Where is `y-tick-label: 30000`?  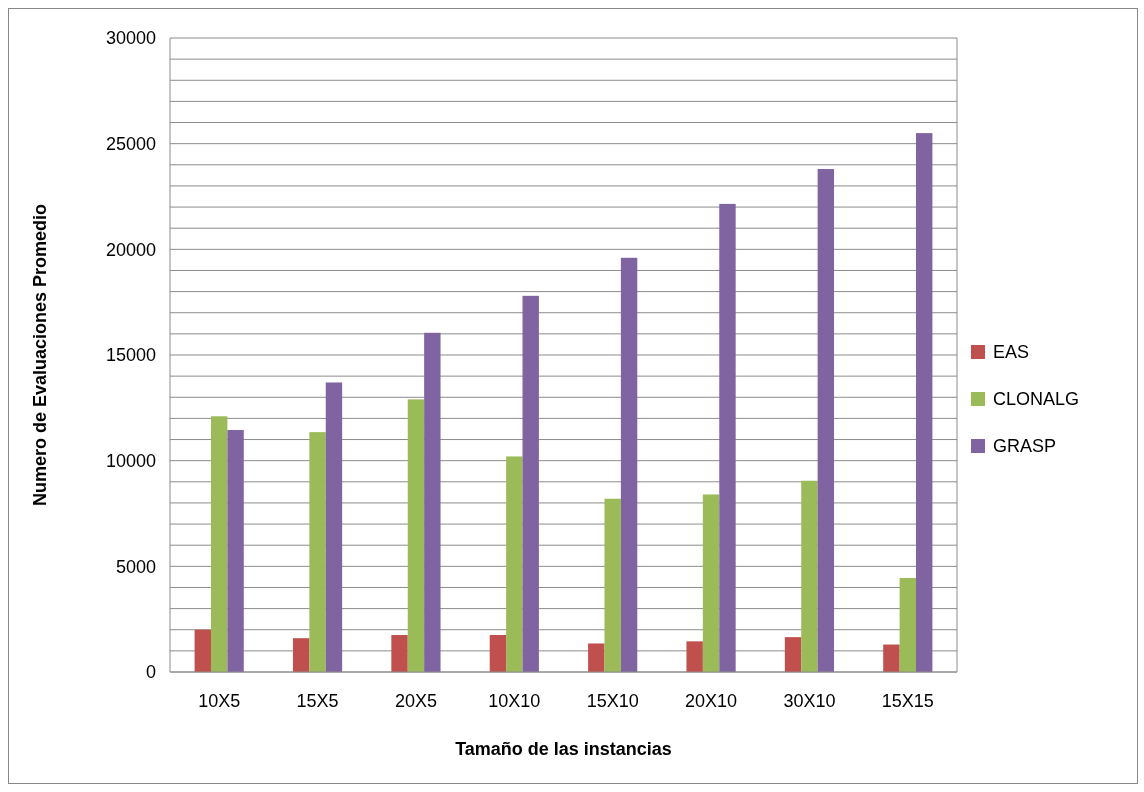
y-tick-label: 30000 is located at coordinates (130, 38).